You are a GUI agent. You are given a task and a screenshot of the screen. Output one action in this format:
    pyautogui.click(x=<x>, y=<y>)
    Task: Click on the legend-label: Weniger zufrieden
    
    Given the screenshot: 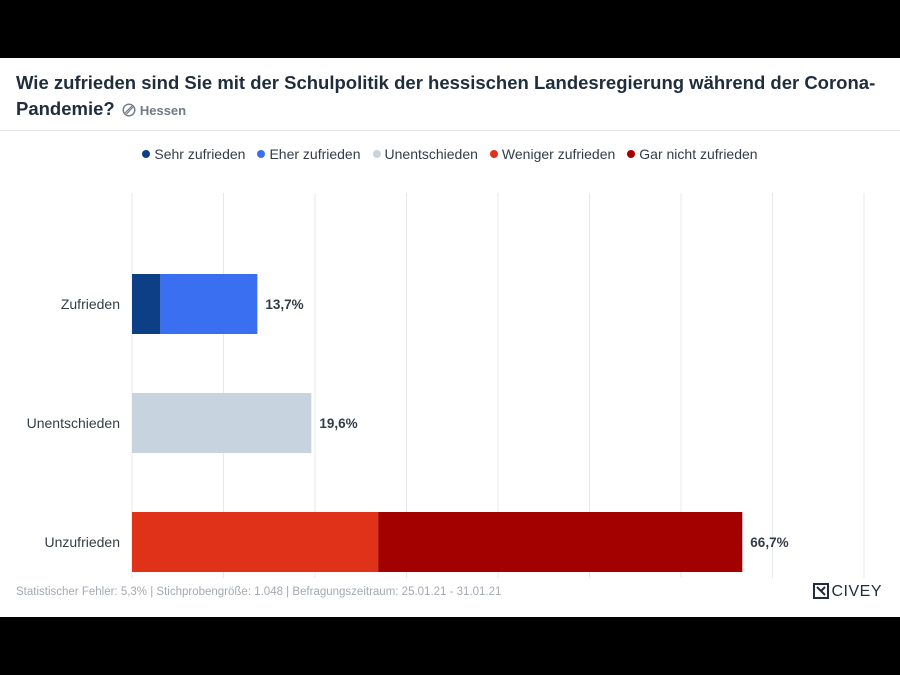 What is the action you would take?
    pyautogui.click(x=558, y=154)
    